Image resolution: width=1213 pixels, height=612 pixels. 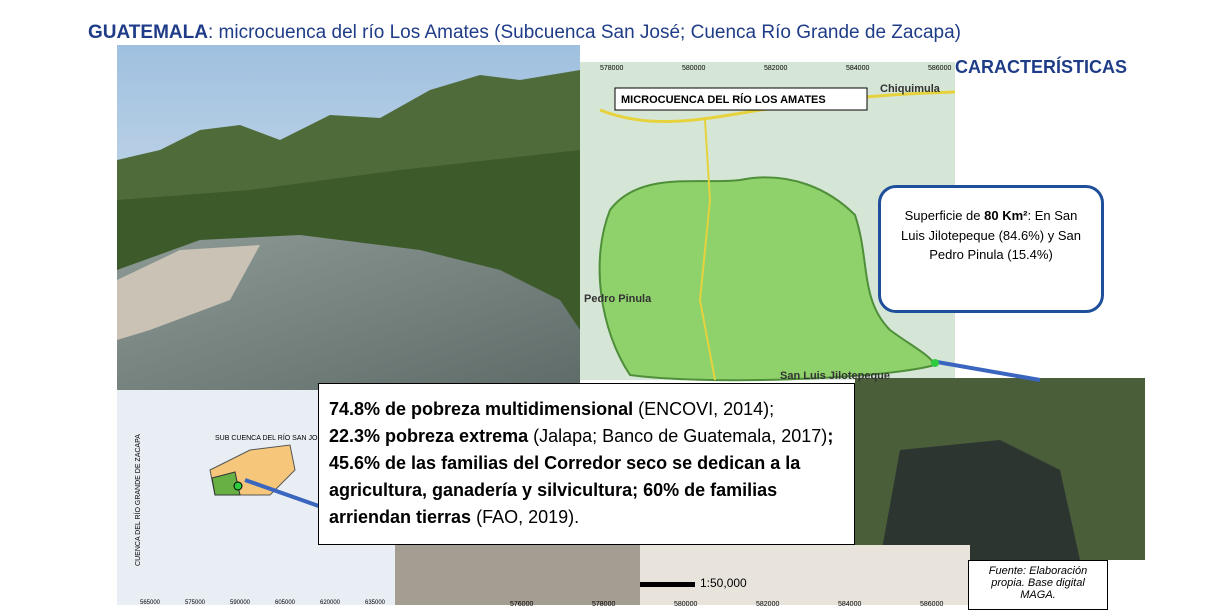 What do you see at coordinates (910, 89) in the screenshot?
I see `place-label: Chiquimula` at bounding box center [910, 89].